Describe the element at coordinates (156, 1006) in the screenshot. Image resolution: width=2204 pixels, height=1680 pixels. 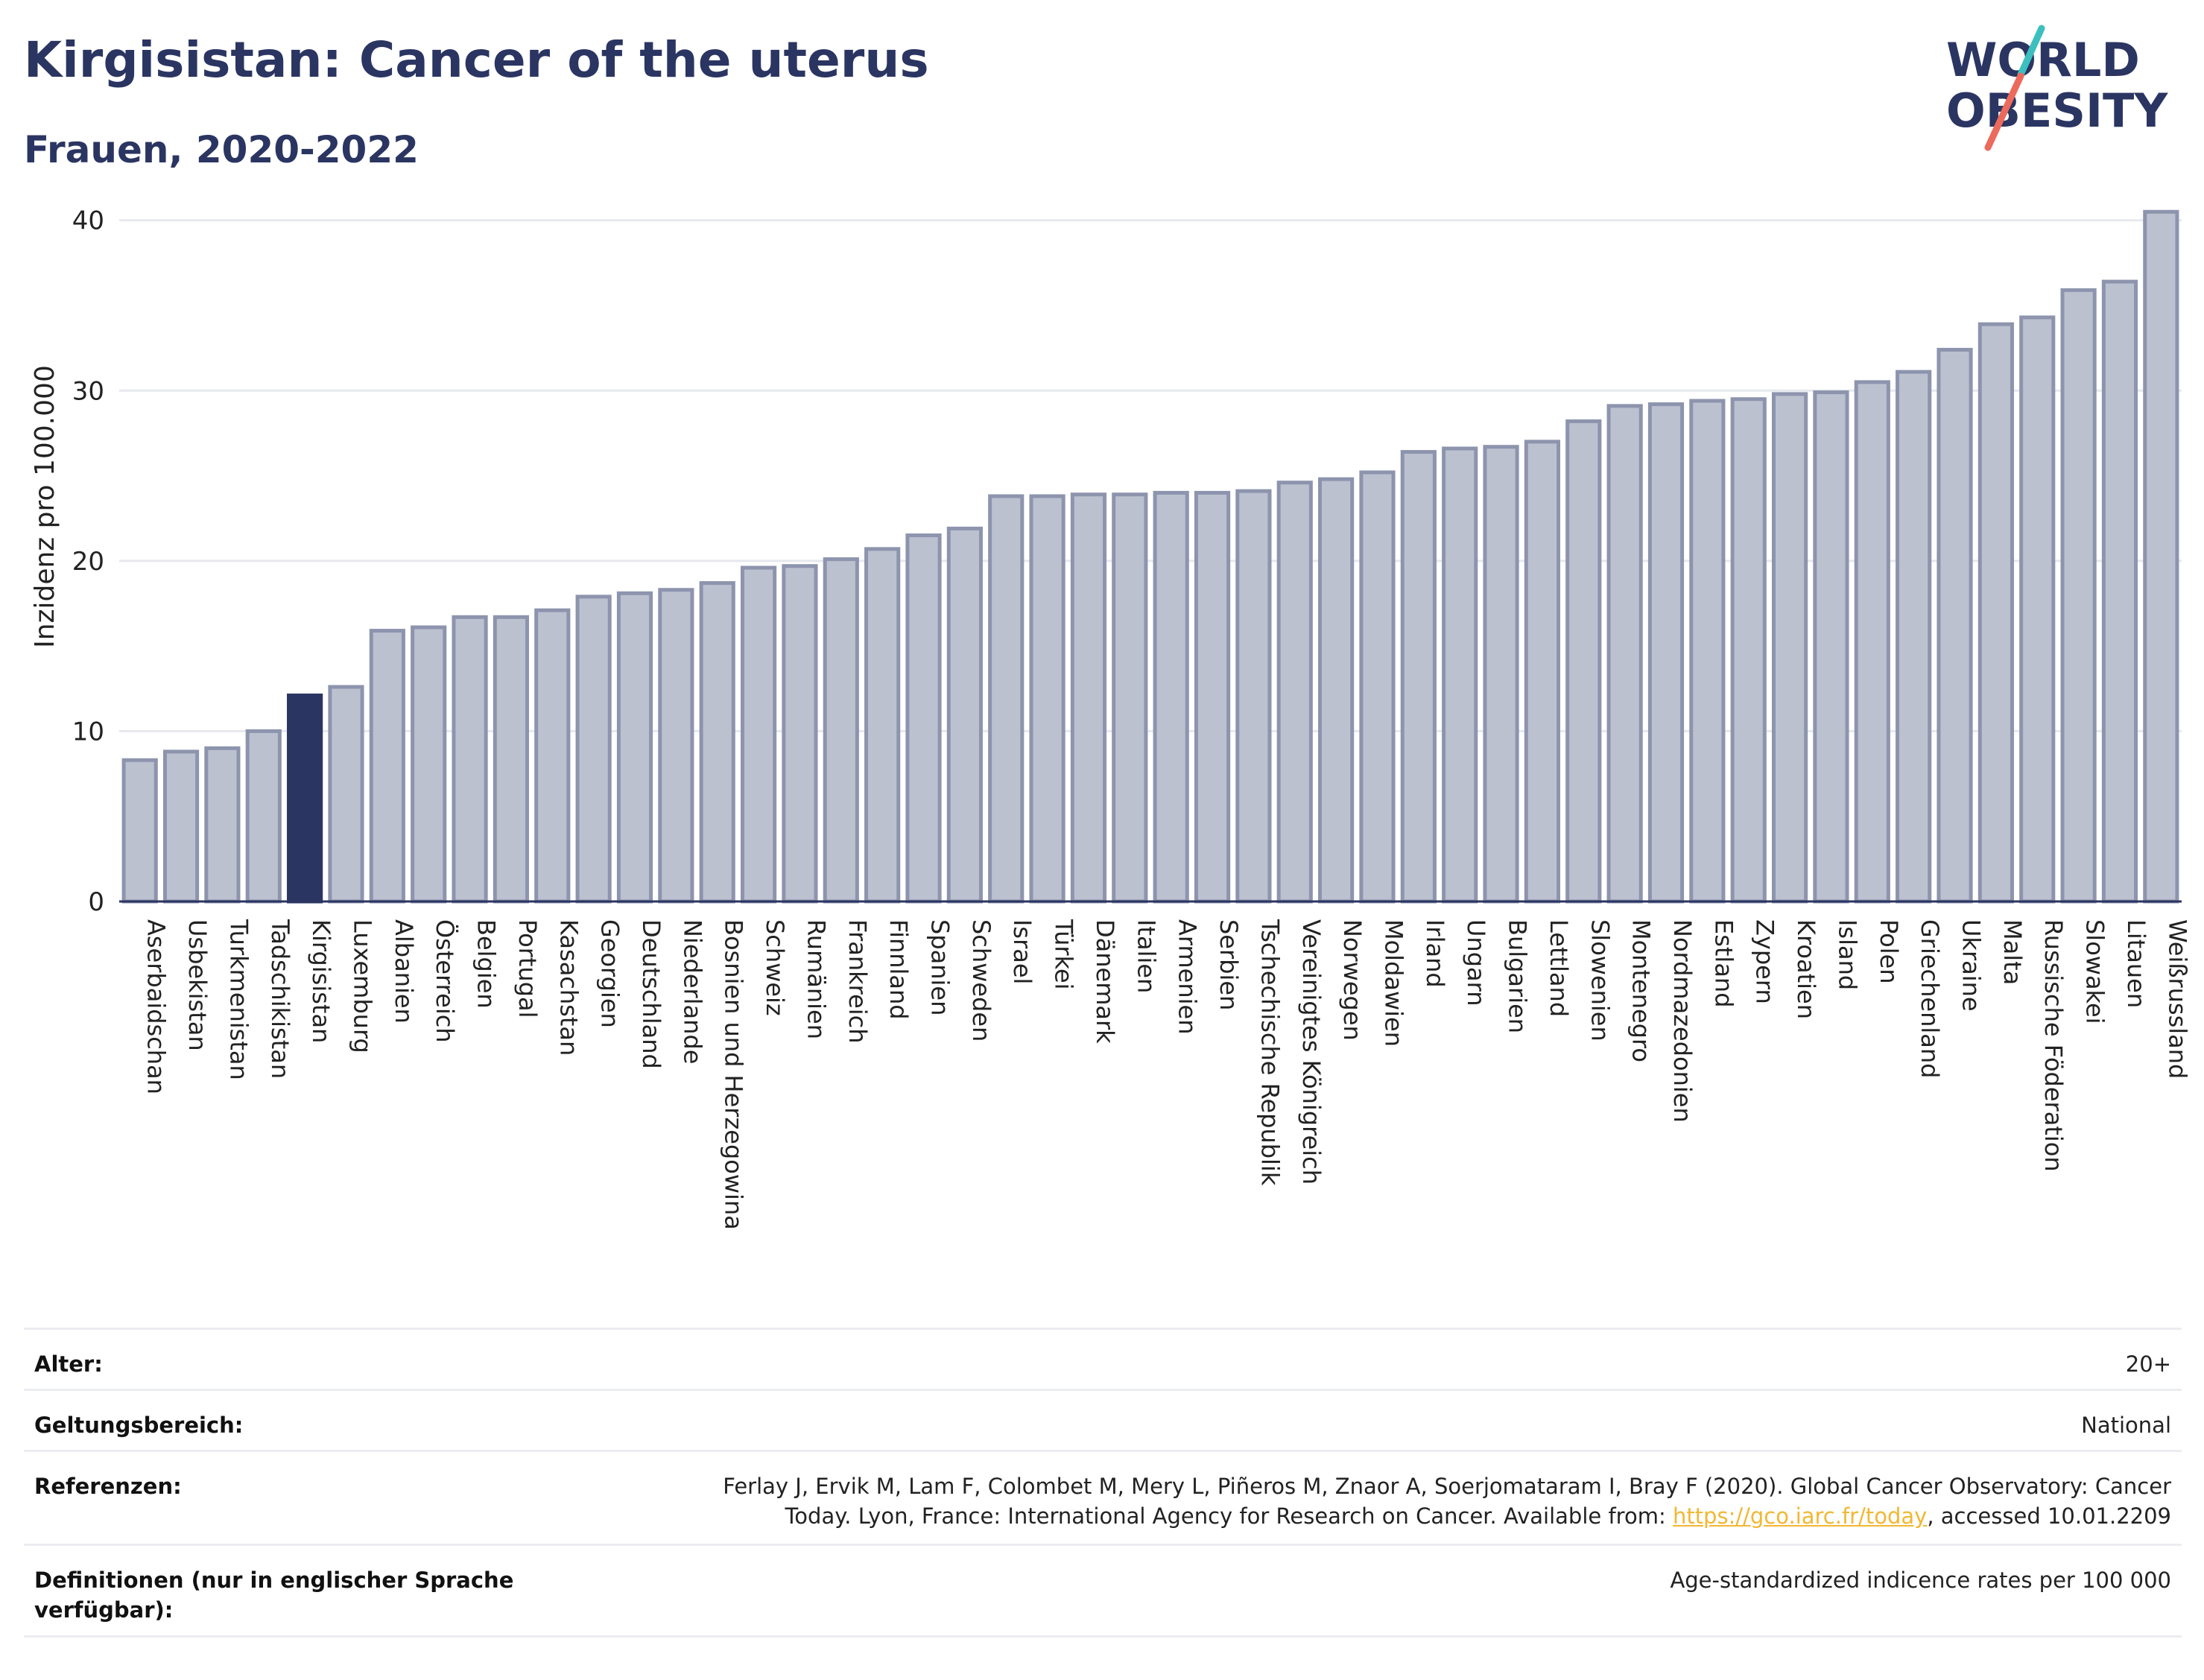
I see `x-tick-label: Aserbaidschan` at that location.